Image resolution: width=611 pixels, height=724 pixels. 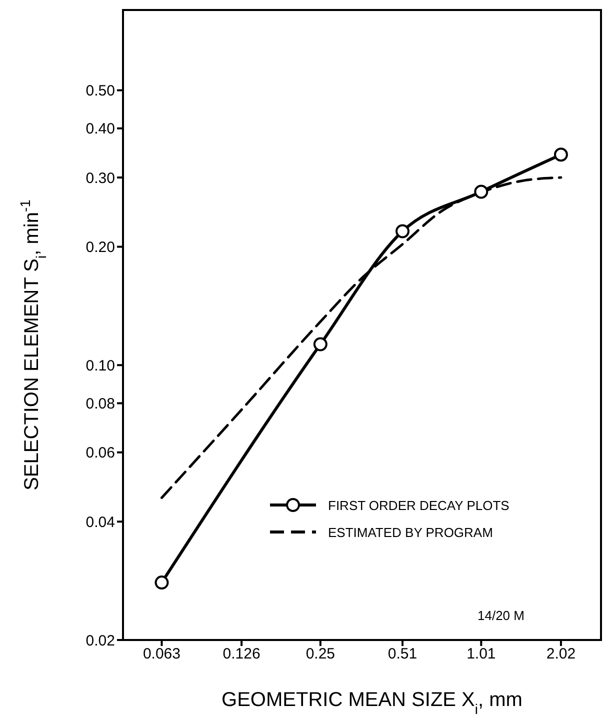 I want to click on annotation: 14/20 M, so click(x=501, y=615).